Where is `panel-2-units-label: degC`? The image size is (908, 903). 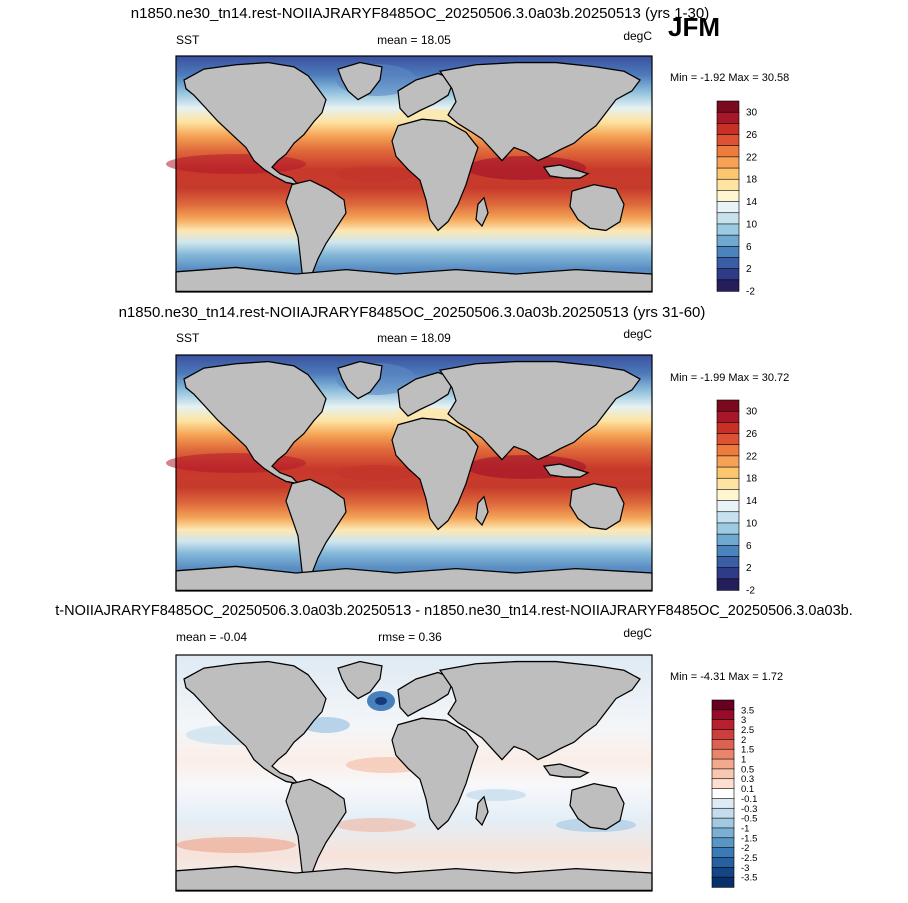 panel-2-units-label: degC is located at coordinates (637, 334).